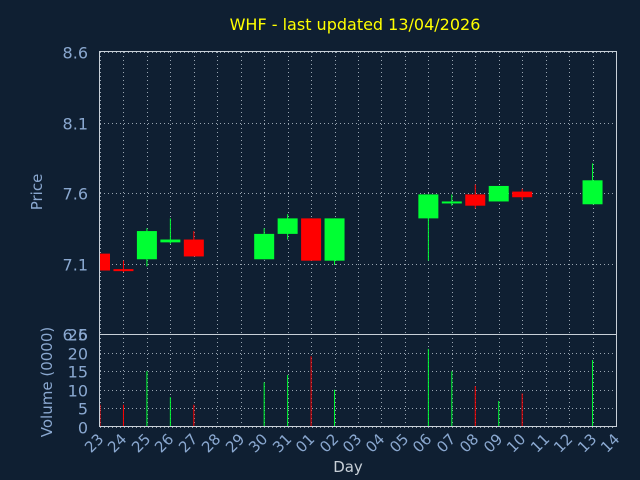 The width and height of the screenshot is (640, 480). What do you see at coordinates (78, 354) in the screenshot?
I see `volume-tick-label: 20` at bounding box center [78, 354].